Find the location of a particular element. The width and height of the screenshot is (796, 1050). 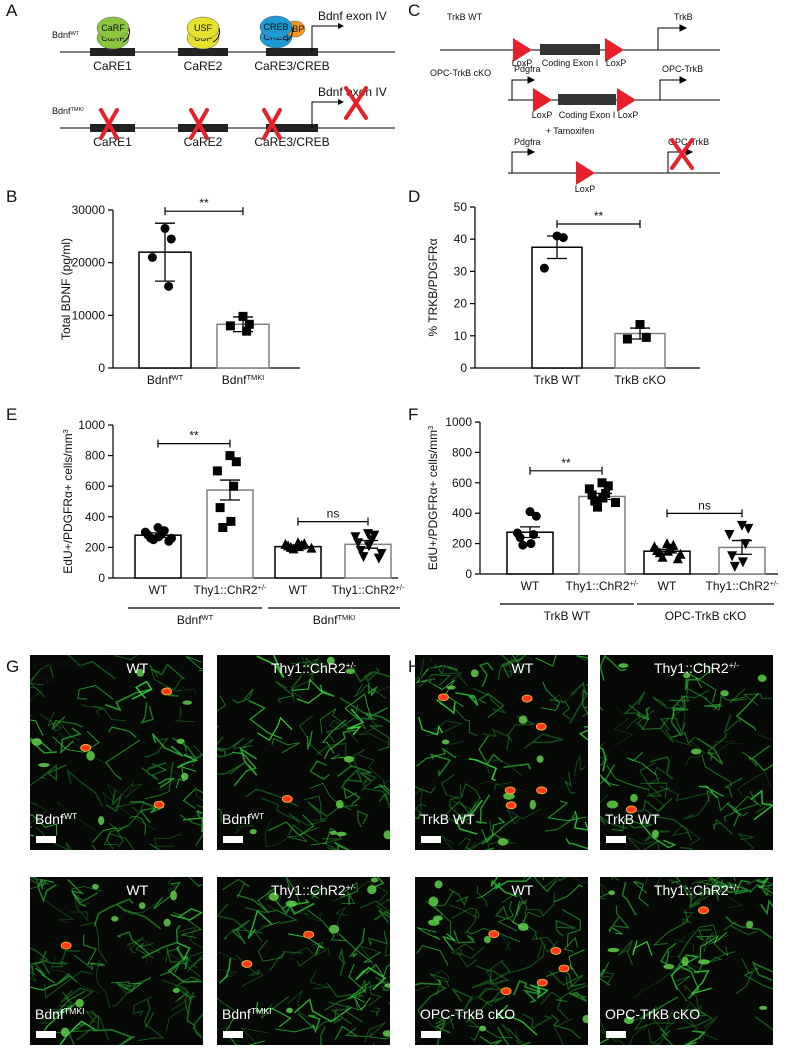

y-tick-label: 40 is located at coordinates (461, 239).